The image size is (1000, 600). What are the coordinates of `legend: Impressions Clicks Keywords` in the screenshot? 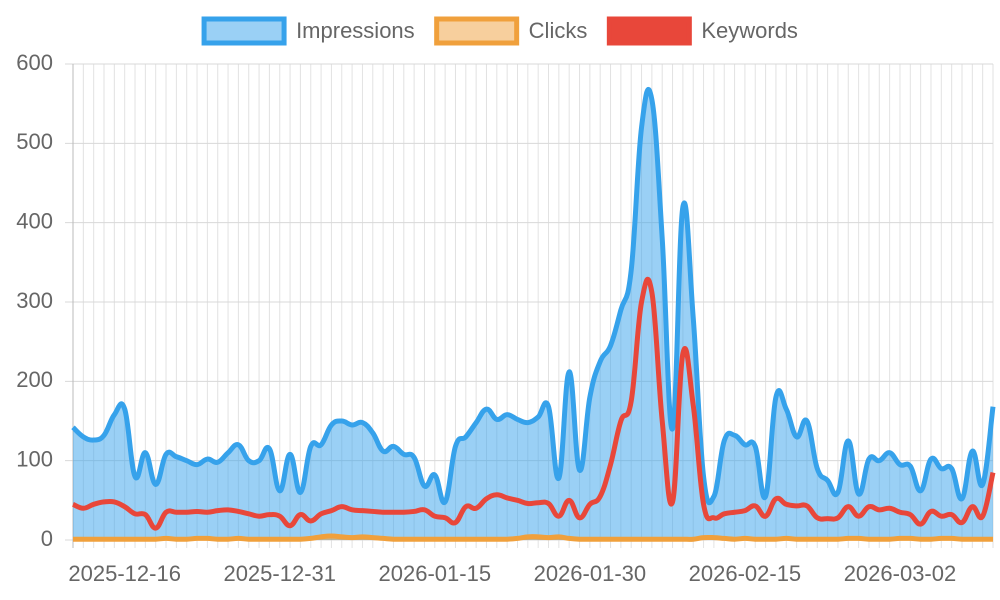 It's located at (499, 31).